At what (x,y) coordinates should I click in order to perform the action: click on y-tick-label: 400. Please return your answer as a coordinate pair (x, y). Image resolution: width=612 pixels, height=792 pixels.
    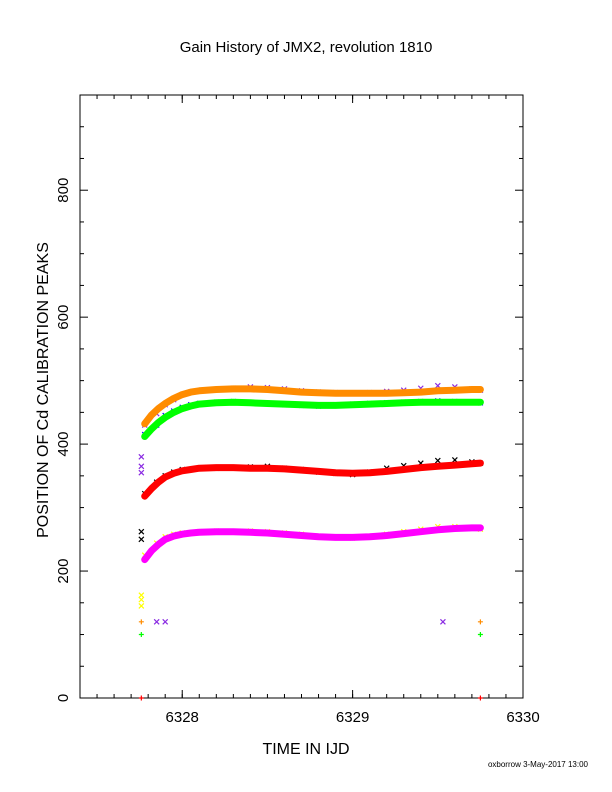
    Looking at the image, I should click on (63, 444).